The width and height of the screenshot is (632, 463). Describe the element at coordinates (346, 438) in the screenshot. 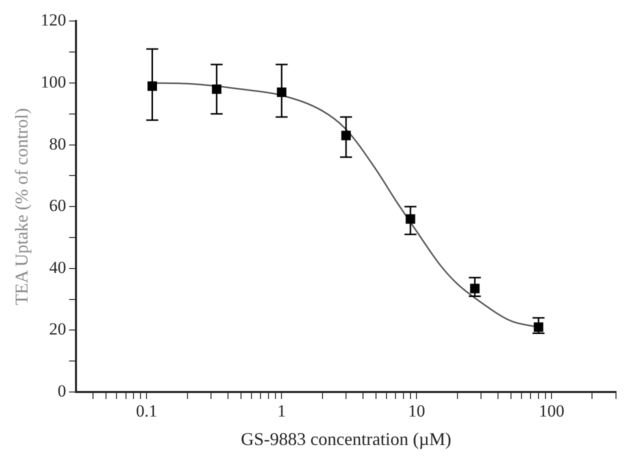

I see `x-axis-title: GS-9883 concentration (µM)` at that location.